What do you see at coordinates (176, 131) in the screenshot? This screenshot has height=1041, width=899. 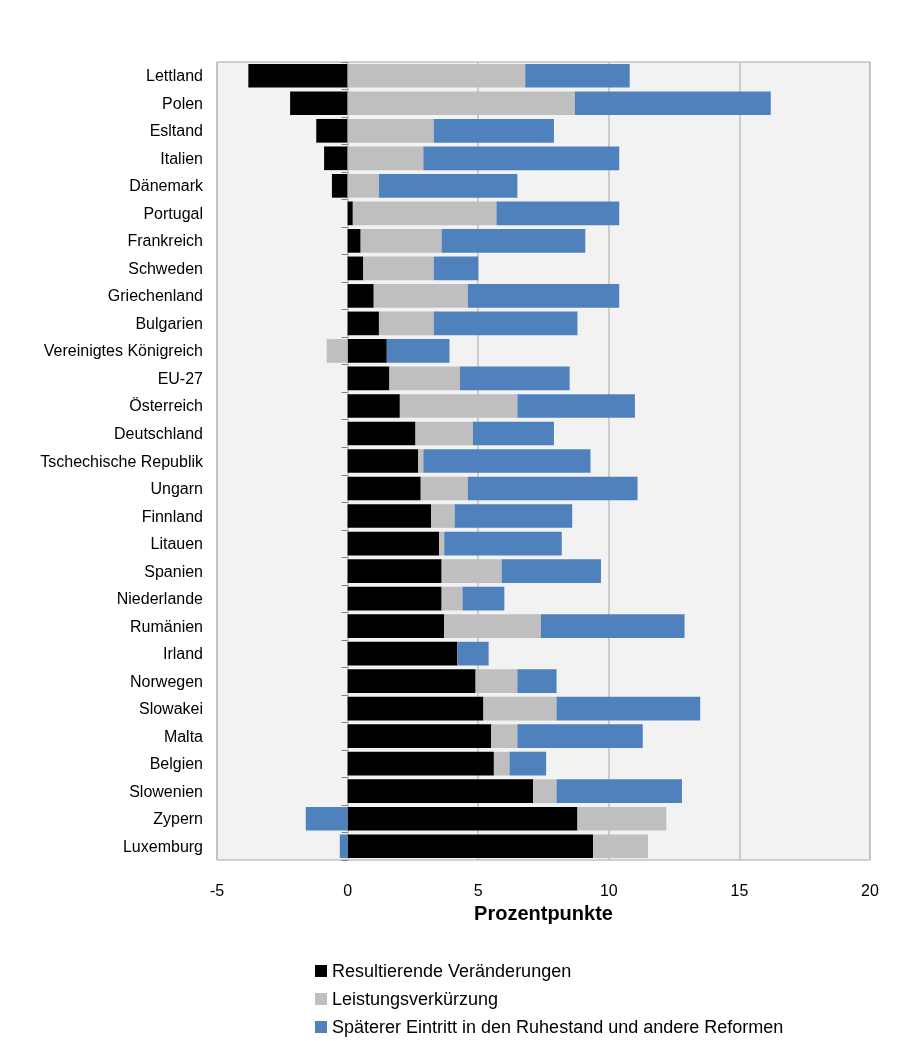 I see `y-tick-label: Esltand` at bounding box center [176, 131].